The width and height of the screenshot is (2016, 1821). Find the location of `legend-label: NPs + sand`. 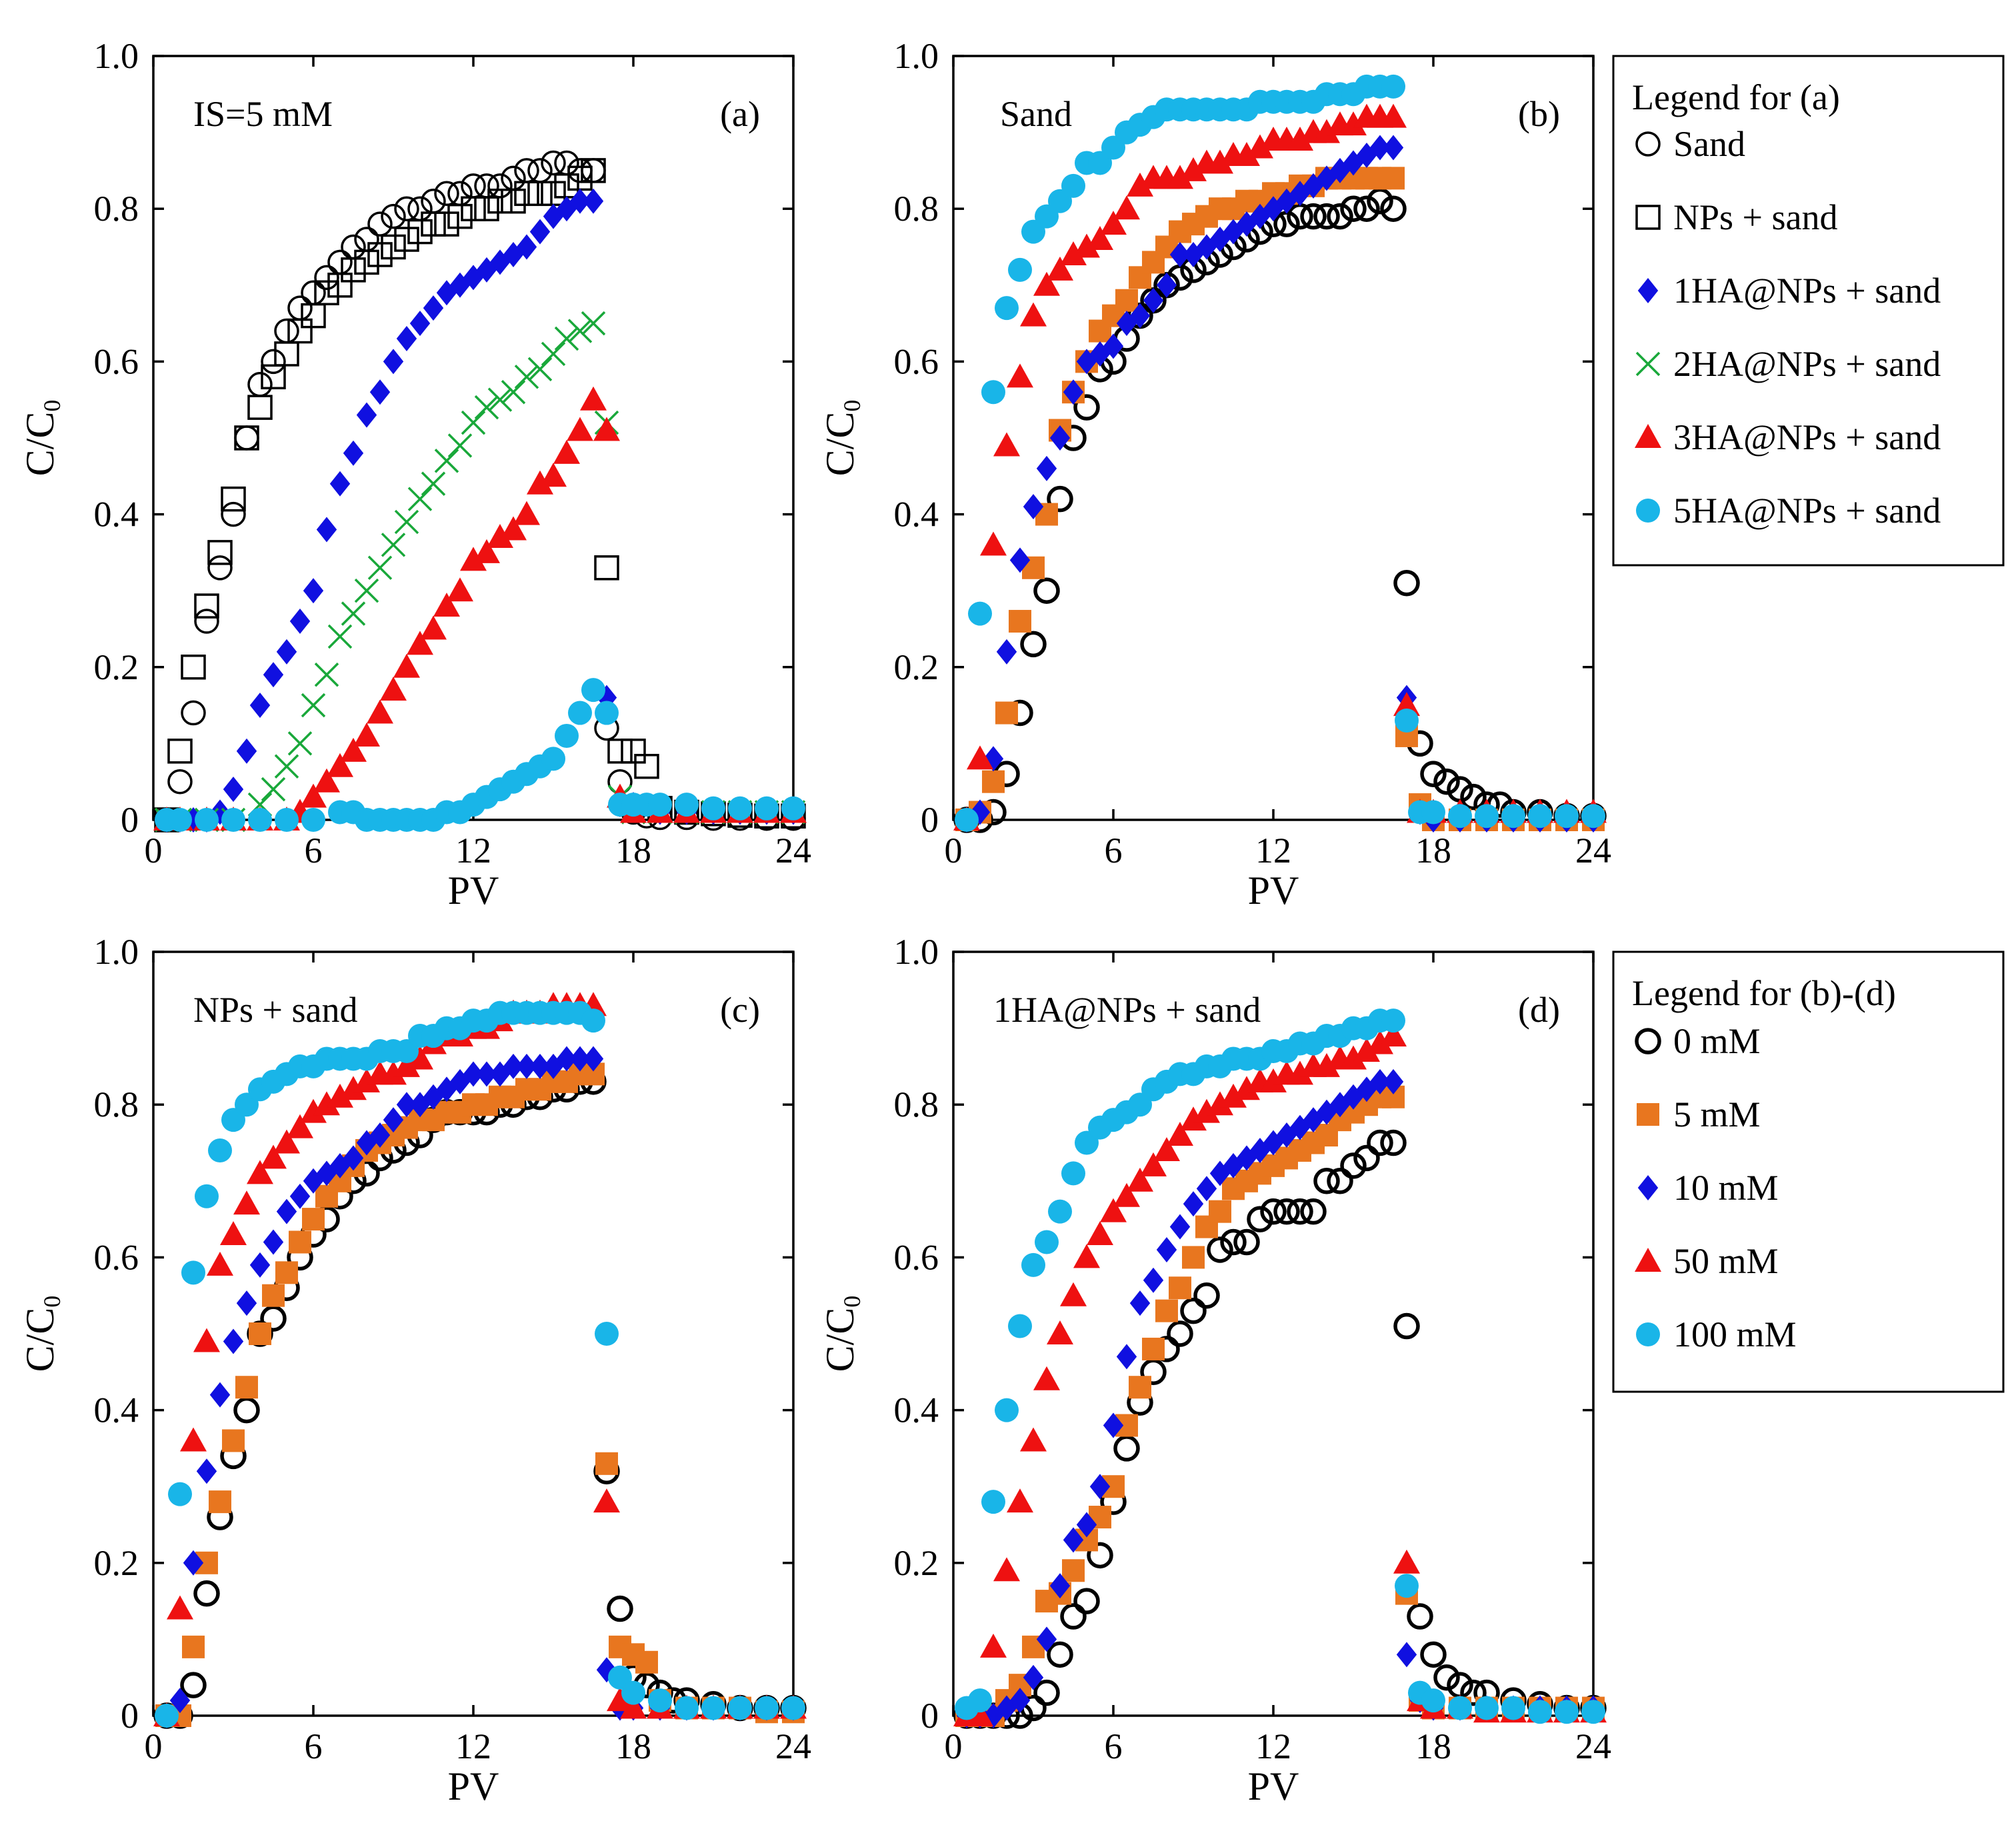

legend-label: NPs + sand is located at coordinates (1755, 217).